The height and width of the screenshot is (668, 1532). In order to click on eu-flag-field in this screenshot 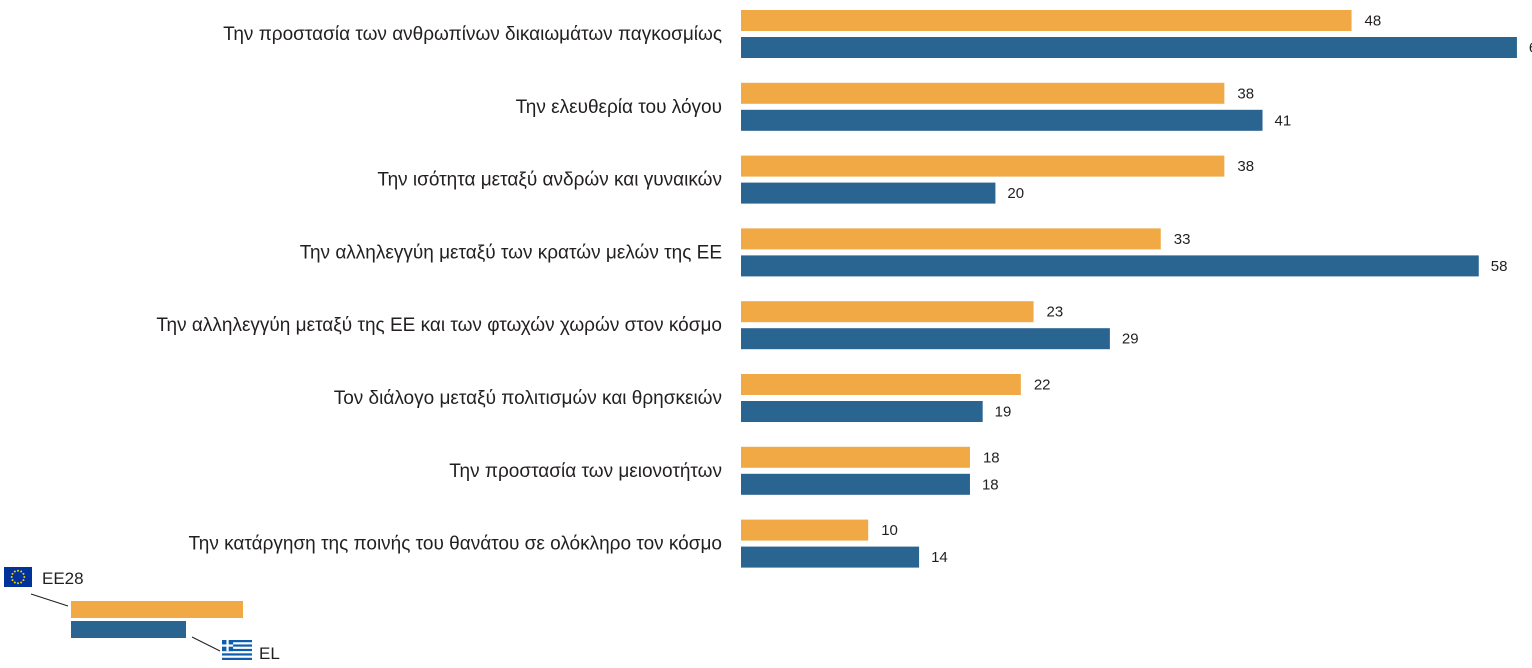, I will do `click(18, 577)`.